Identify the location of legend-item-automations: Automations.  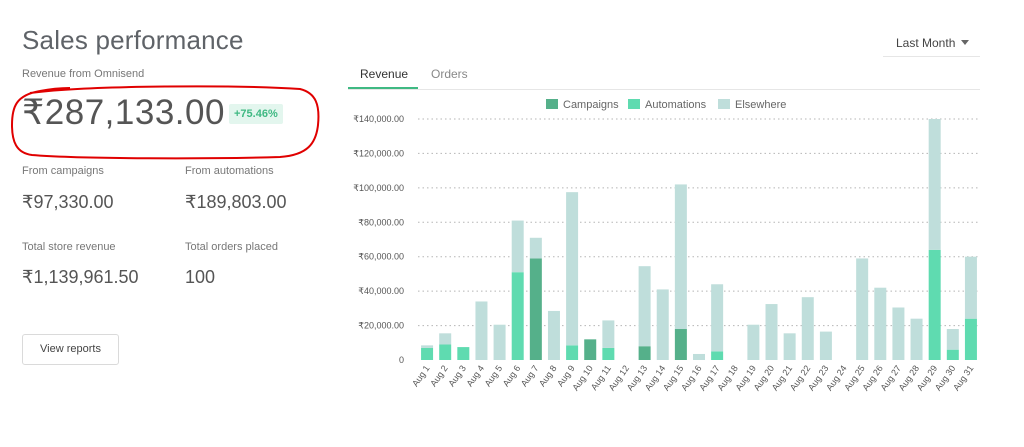
(667, 105).